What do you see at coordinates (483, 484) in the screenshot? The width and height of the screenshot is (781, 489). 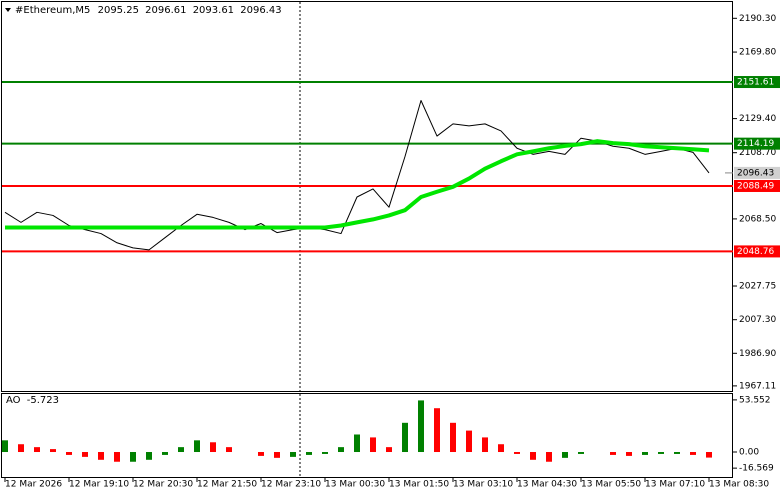 I see `x-tick-label: 13 Mar 03:10` at bounding box center [483, 484].